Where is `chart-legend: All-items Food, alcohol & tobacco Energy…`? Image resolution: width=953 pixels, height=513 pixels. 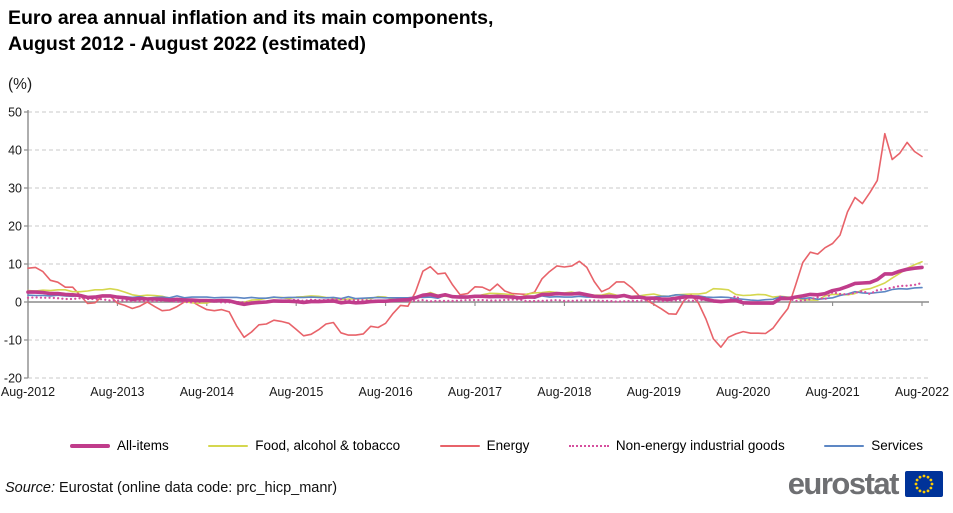
chart-legend: All-items Food, alcohol & tobacco Energy… is located at coordinates (496, 445).